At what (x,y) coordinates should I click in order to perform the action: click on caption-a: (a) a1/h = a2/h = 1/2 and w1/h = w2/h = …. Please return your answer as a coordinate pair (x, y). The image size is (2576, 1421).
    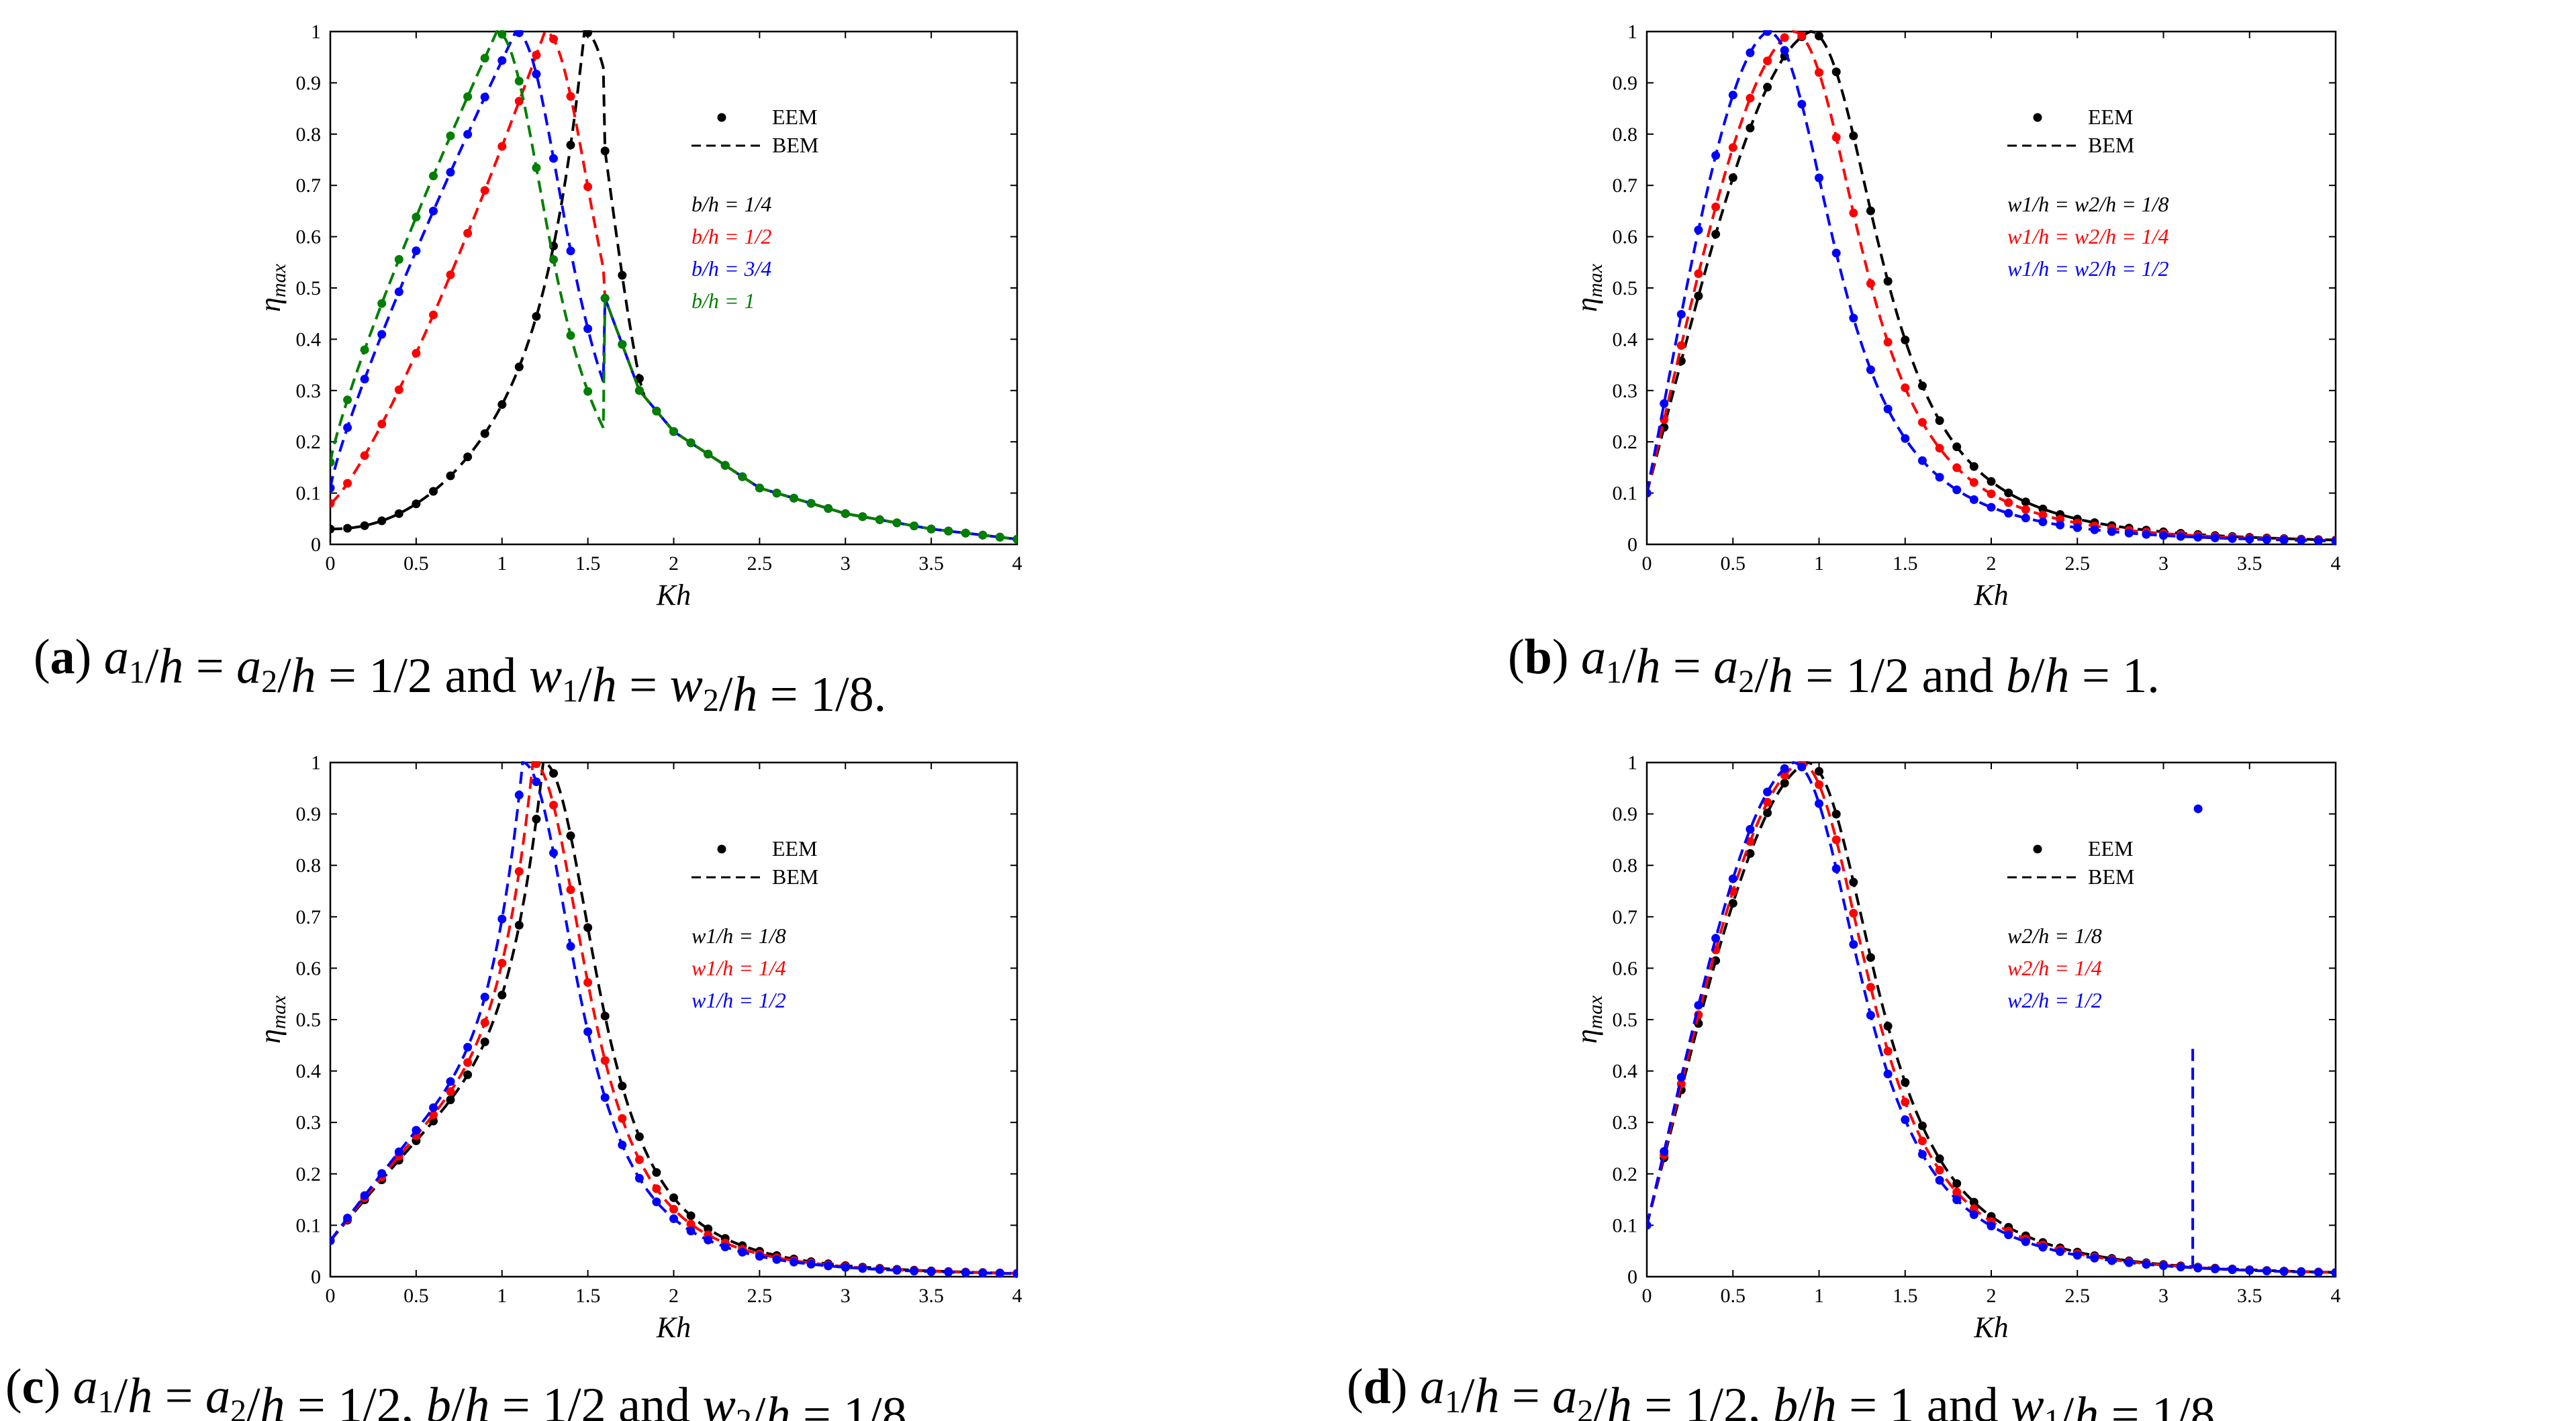
    Looking at the image, I should click on (460, 676).